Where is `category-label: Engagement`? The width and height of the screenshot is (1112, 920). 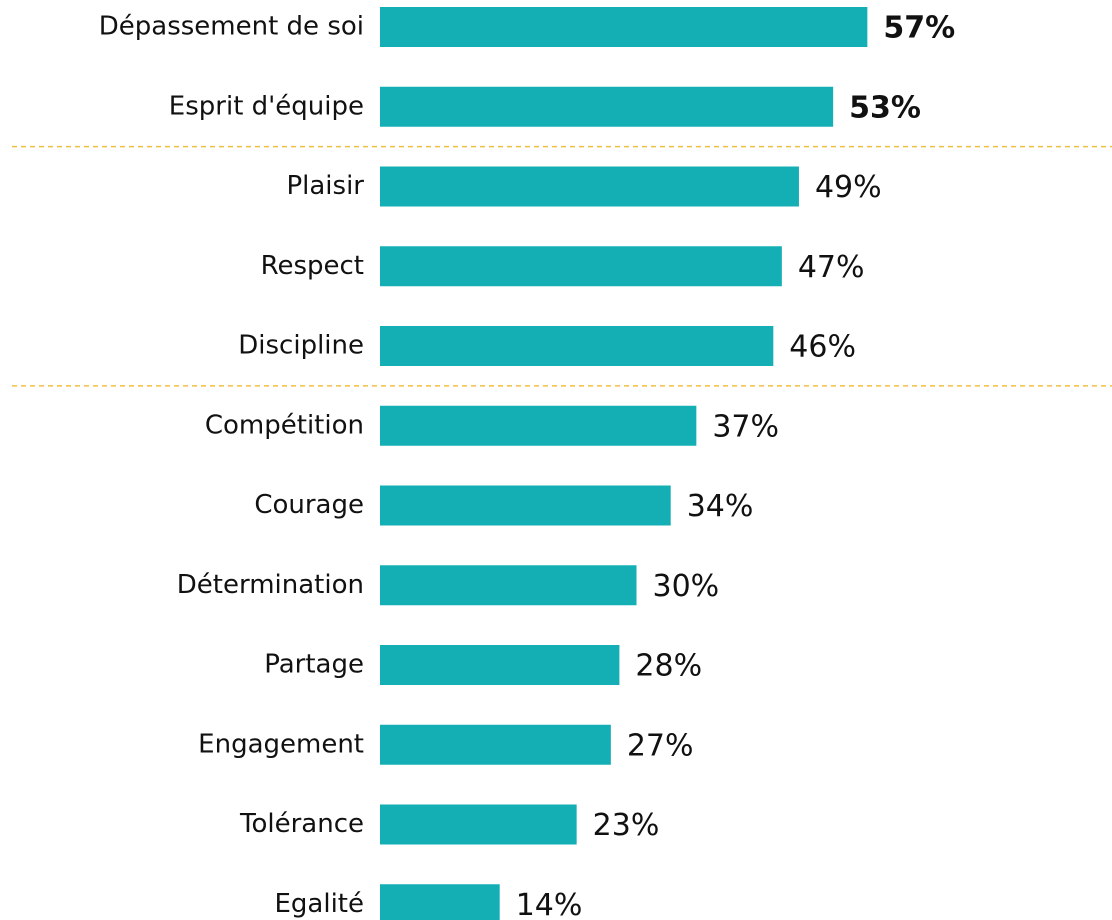
category-label: Engagement is located at coordinates (281, 744).